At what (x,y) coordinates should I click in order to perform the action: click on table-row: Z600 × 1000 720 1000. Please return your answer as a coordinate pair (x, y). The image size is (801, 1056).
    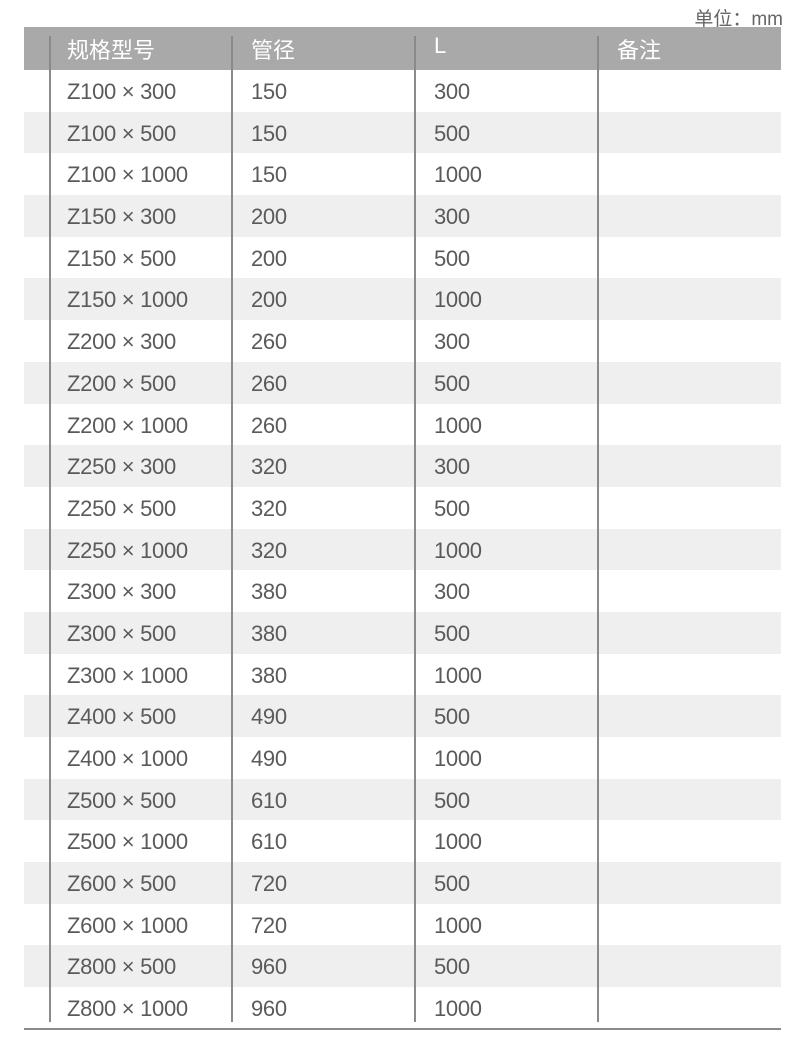
    Looking at the image, I should click on (402, 925).